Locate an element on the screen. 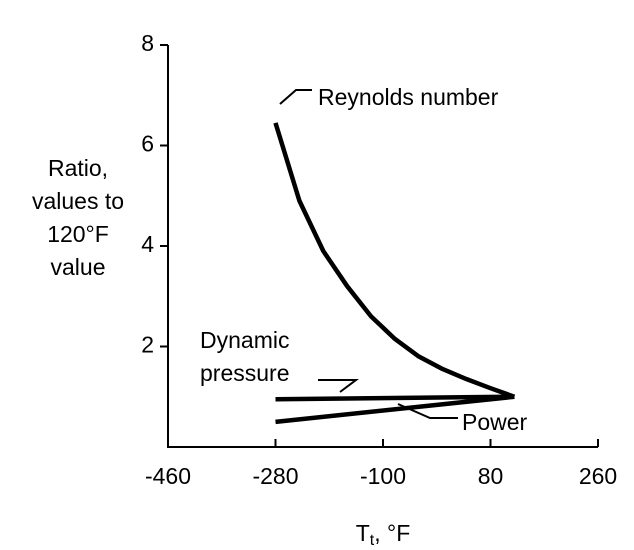  x-tick-label: 260 is located at coordinates (598, 476).